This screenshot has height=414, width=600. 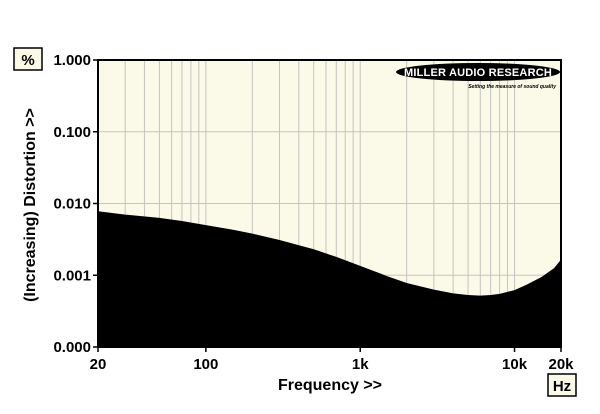 I want to click on y-tick-label: 0.010, so click(x=72, y=204).